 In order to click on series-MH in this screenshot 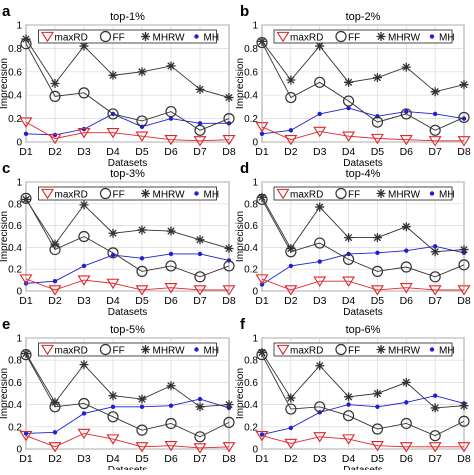, I will do `click(127, 416)`.